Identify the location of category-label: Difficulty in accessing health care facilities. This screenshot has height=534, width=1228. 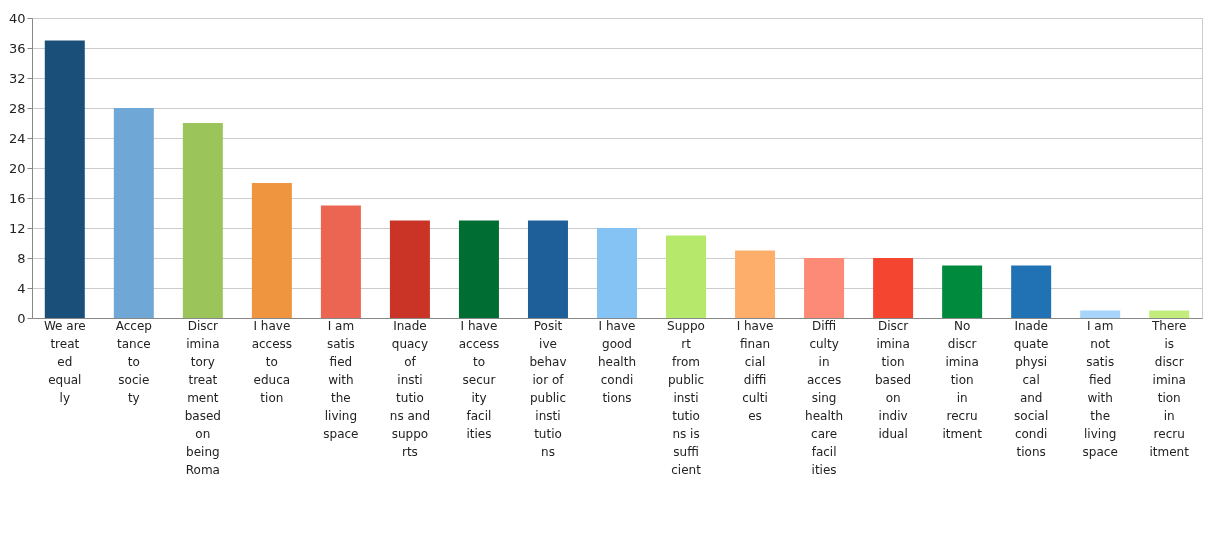
(824, 397).